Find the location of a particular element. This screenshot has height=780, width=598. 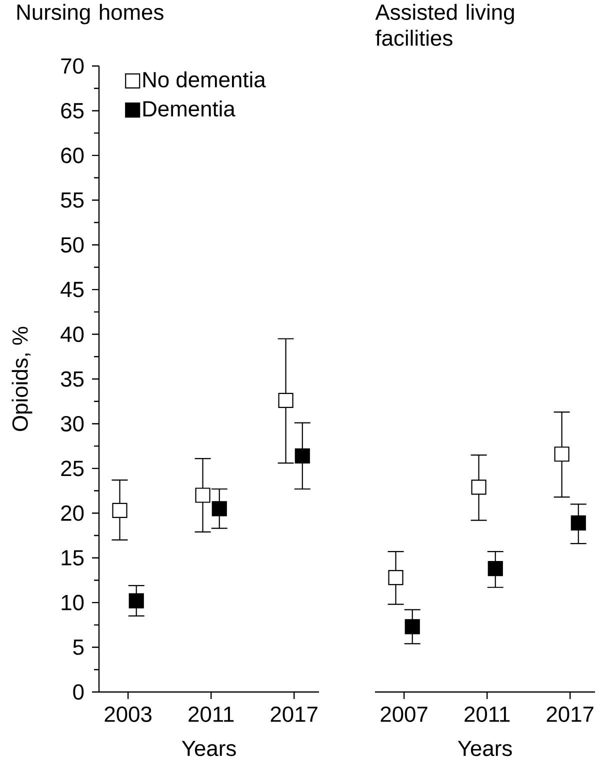

y-tick-label: 60 is located at coordinates (72, 156).